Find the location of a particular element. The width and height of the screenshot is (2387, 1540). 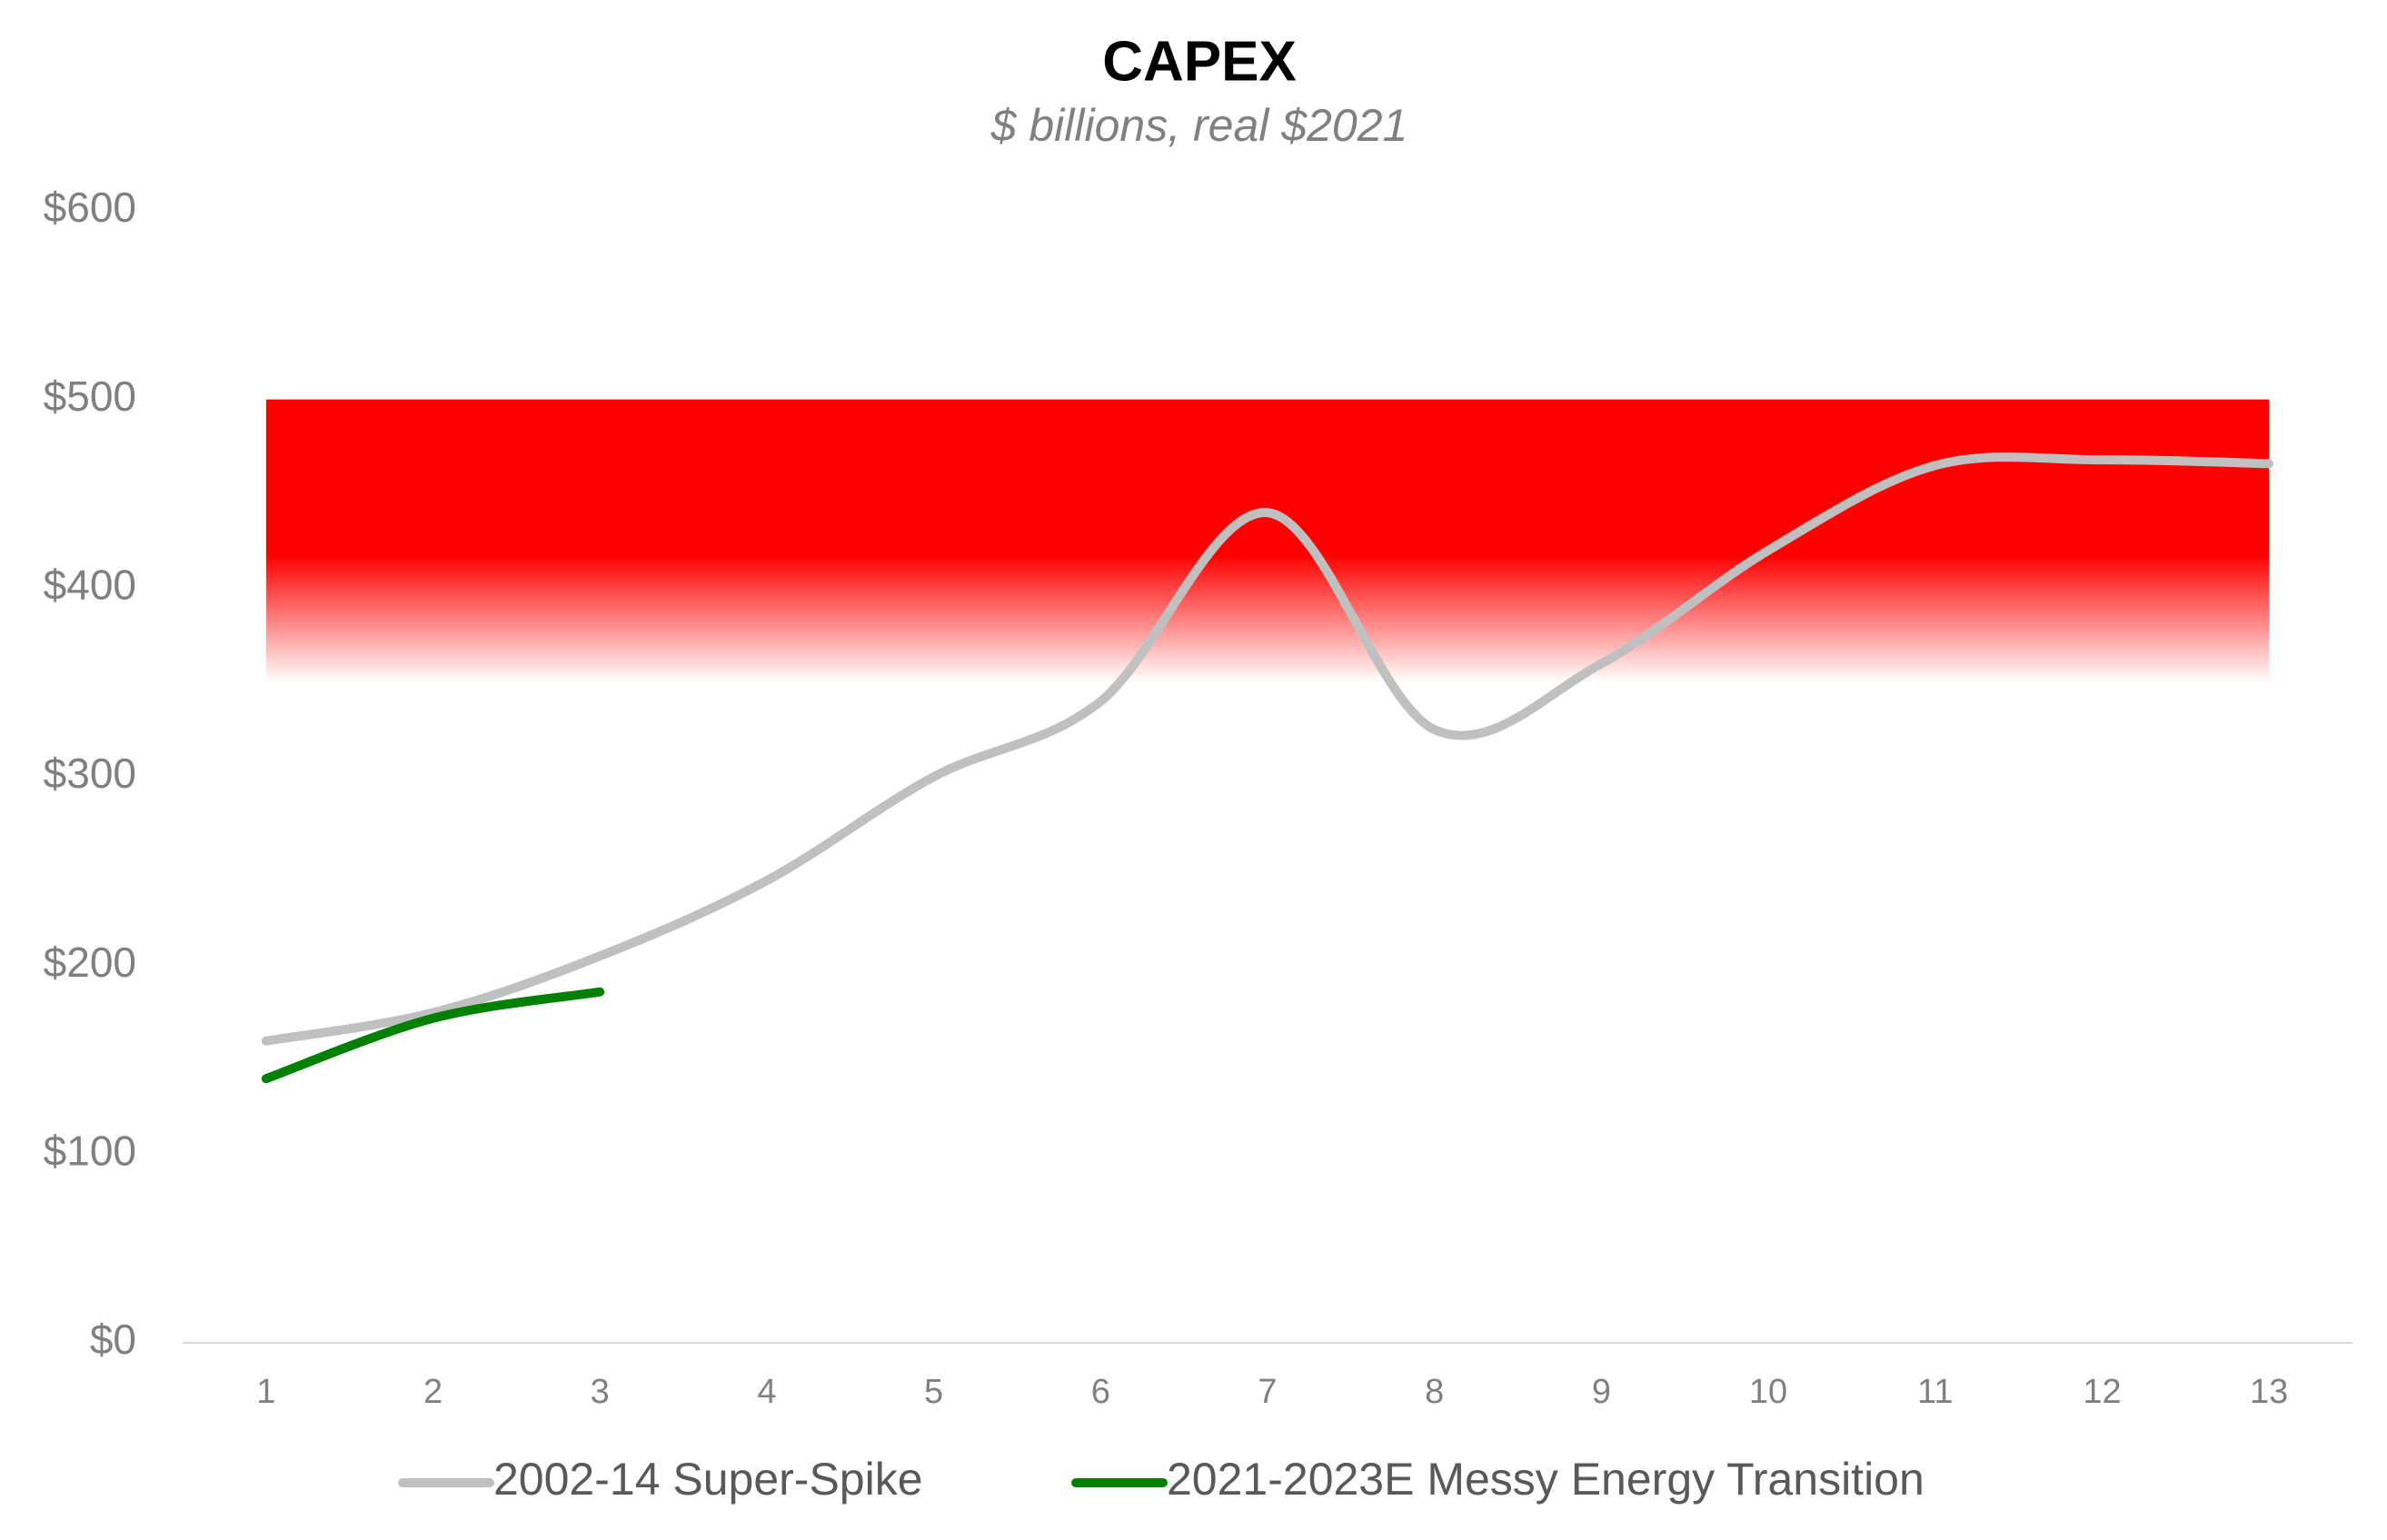

x-tick-label: 2 is located at coordinates (433, 1392).